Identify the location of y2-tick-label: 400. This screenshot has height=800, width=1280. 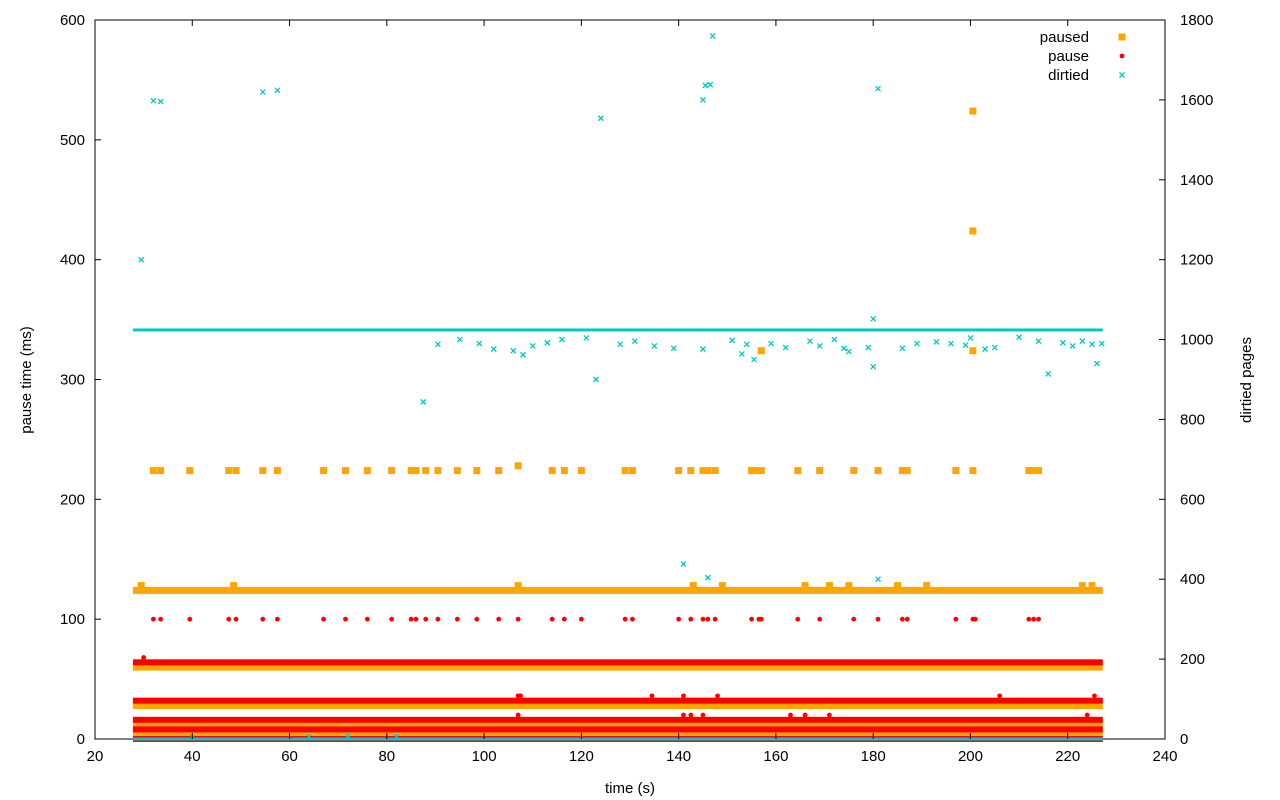
(1192, 579).